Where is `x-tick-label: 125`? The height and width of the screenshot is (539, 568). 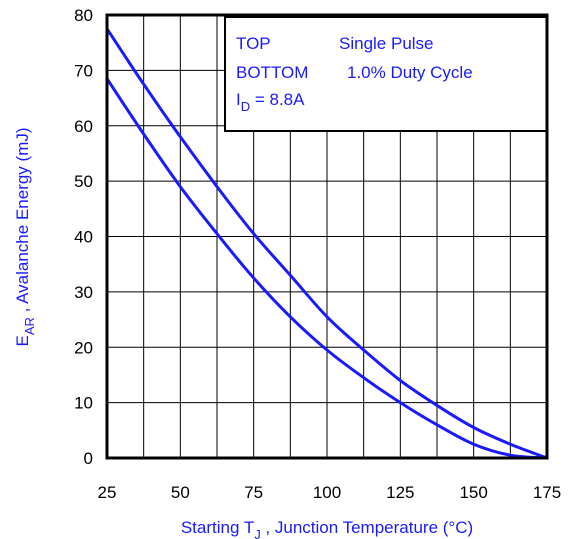
x-tick-label: 125 is located at coordinates (400, 492).